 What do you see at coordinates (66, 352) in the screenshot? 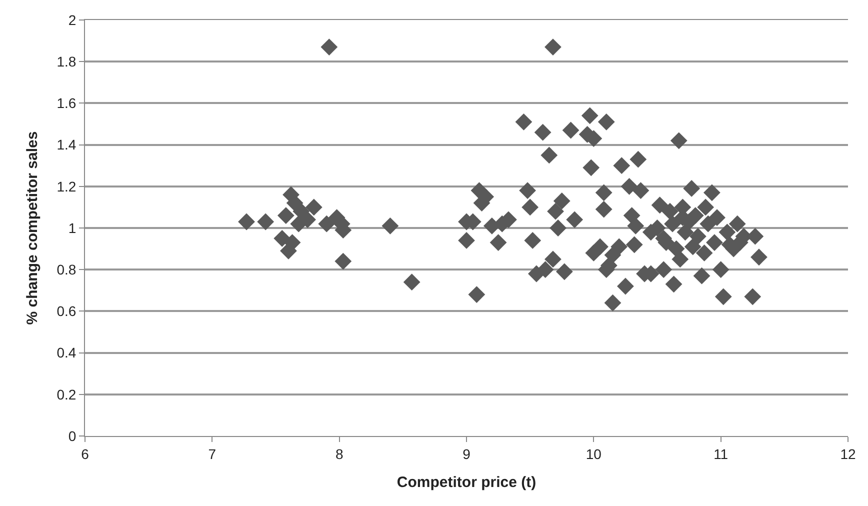
I see `y-tick-label: 0.4` at bounding box center [66, 352].